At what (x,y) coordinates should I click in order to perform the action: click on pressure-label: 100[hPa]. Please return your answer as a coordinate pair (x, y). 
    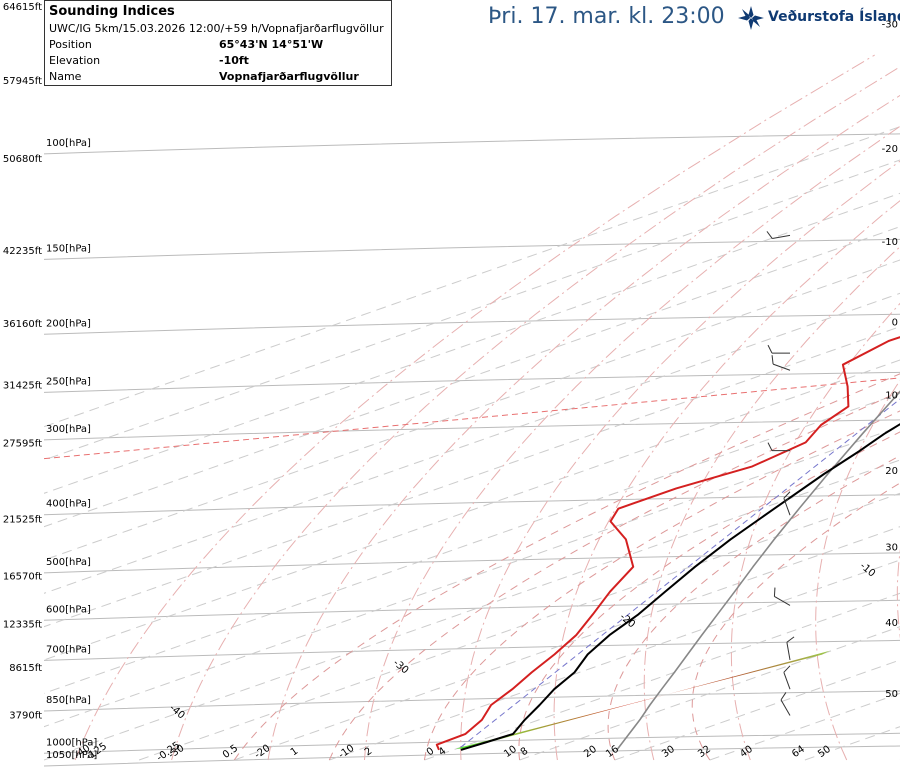
    Looking at the image, I should click on (68, 143).